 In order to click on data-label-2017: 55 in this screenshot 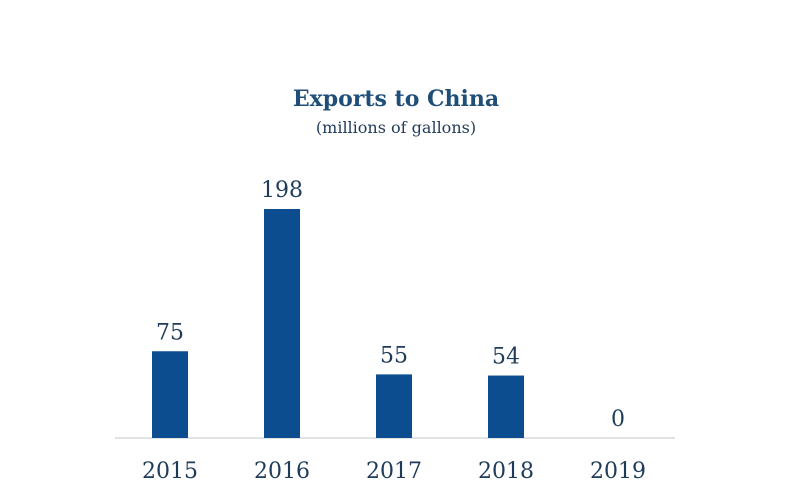, I will do `click(394, 355)`.